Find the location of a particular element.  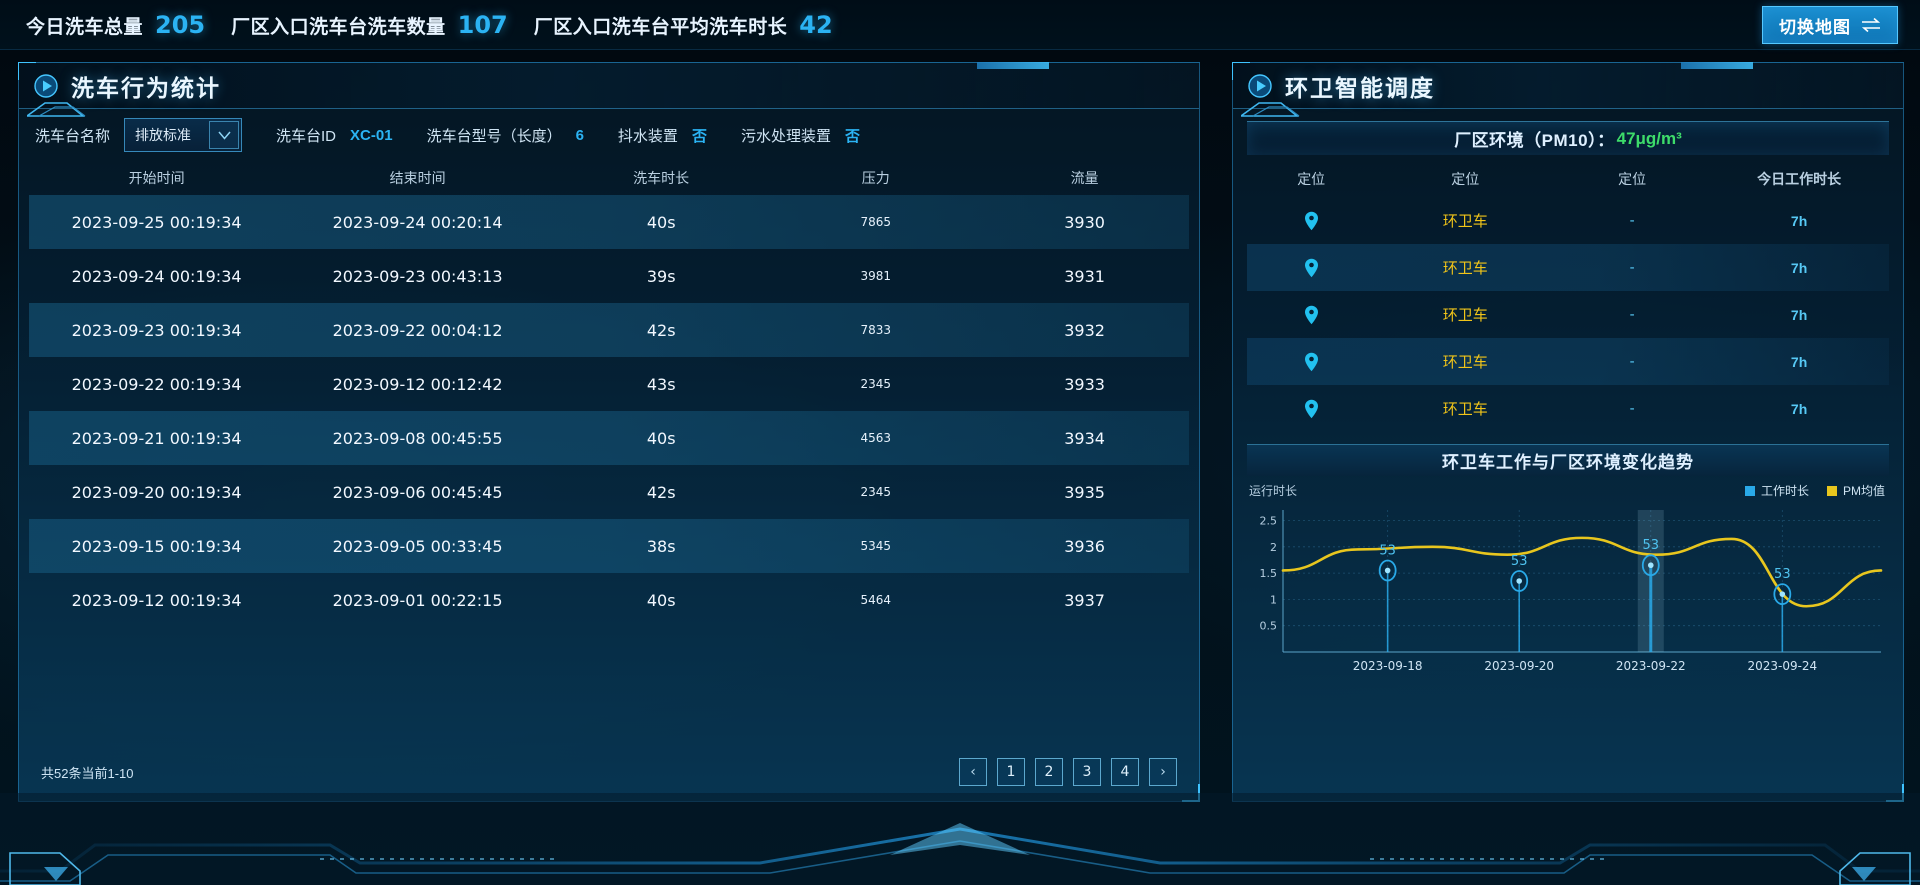

chart-legend: 工作时长 PM均值 is located at coordinates (1814, 490).